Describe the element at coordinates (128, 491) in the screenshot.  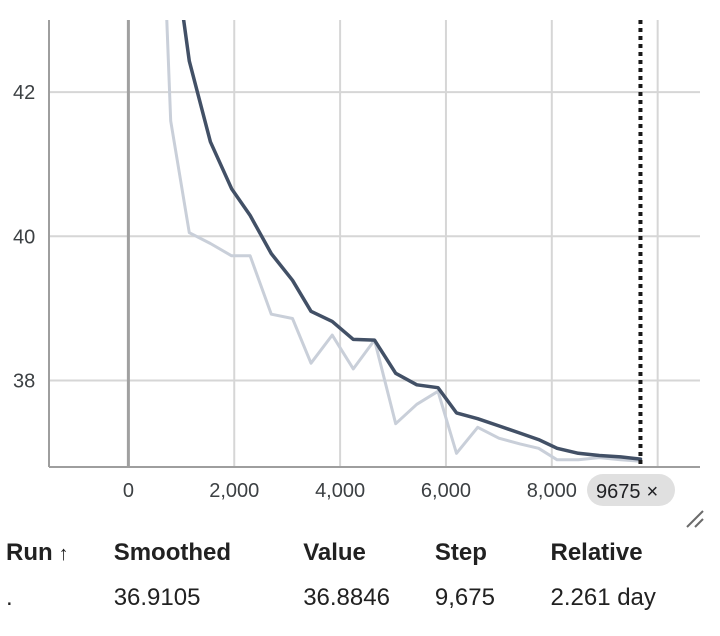
I see `x-tick-label: 0` at that location.